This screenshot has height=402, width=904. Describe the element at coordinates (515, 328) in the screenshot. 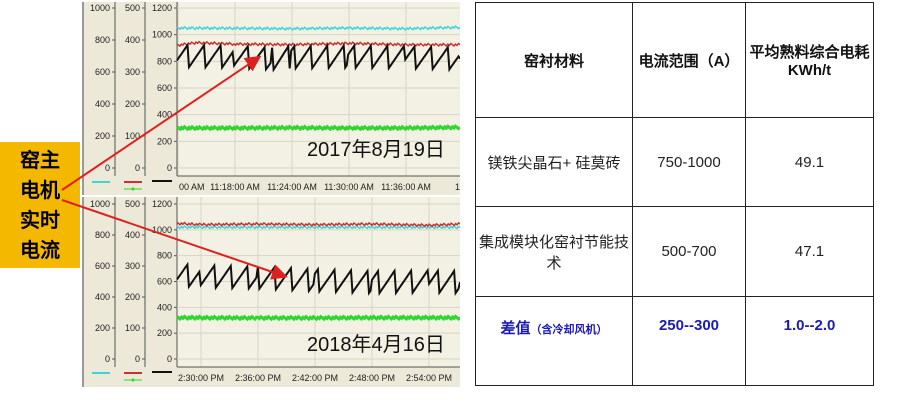

I see `diff-label: 差值` at that location.